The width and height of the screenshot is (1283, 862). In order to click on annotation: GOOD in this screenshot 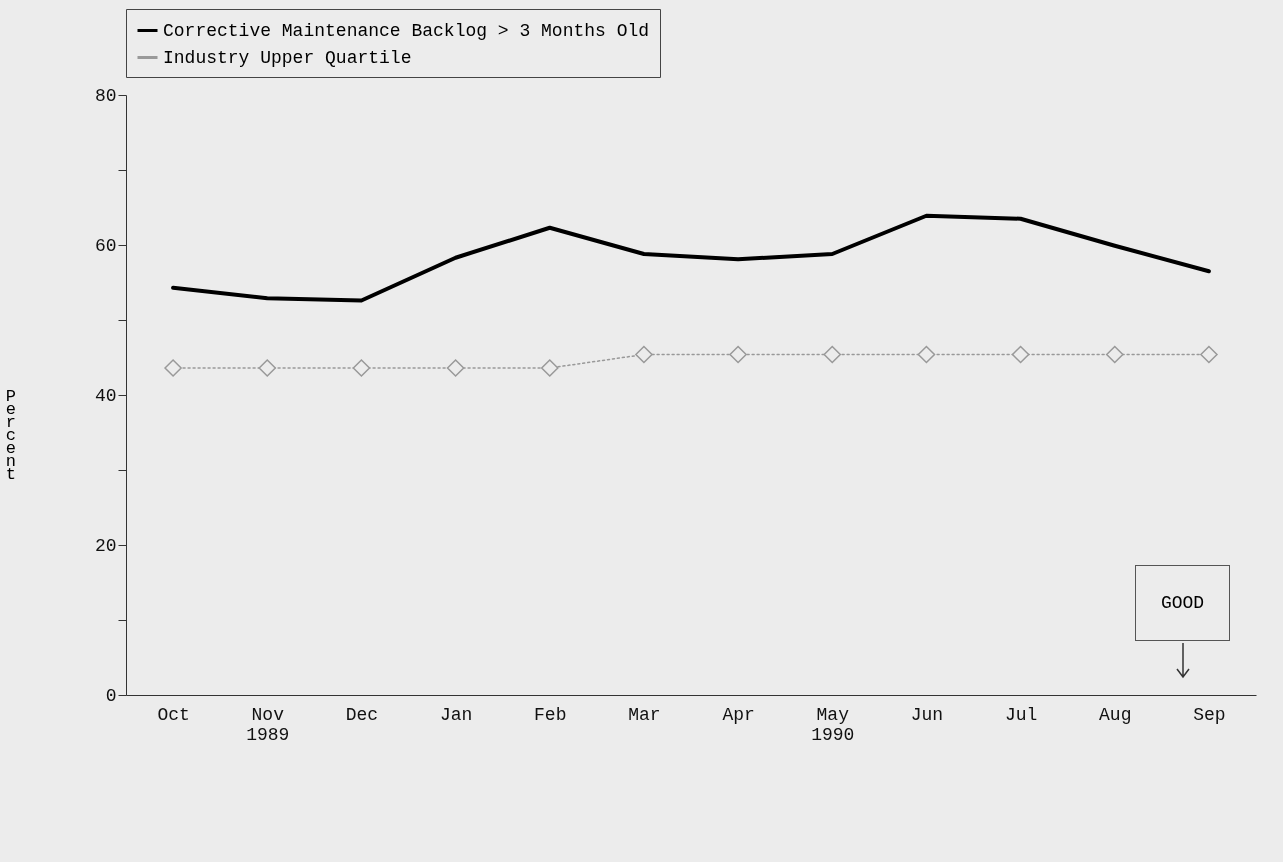, I will do `click(1182, 603)`.